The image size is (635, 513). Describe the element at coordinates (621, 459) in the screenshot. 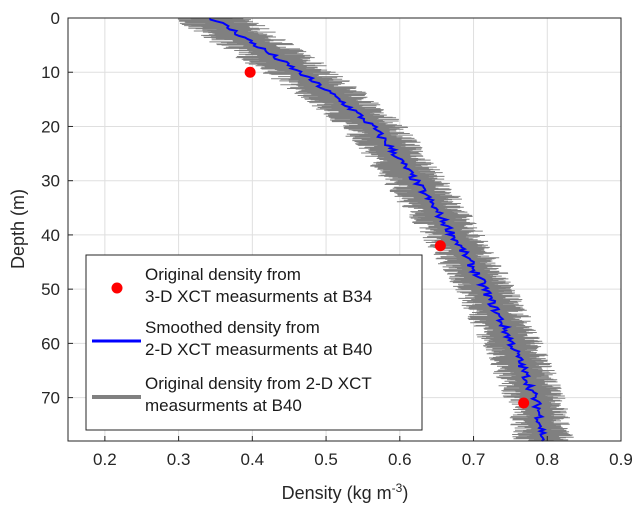

I see `x-tick-label-7: 0.9` at that location.